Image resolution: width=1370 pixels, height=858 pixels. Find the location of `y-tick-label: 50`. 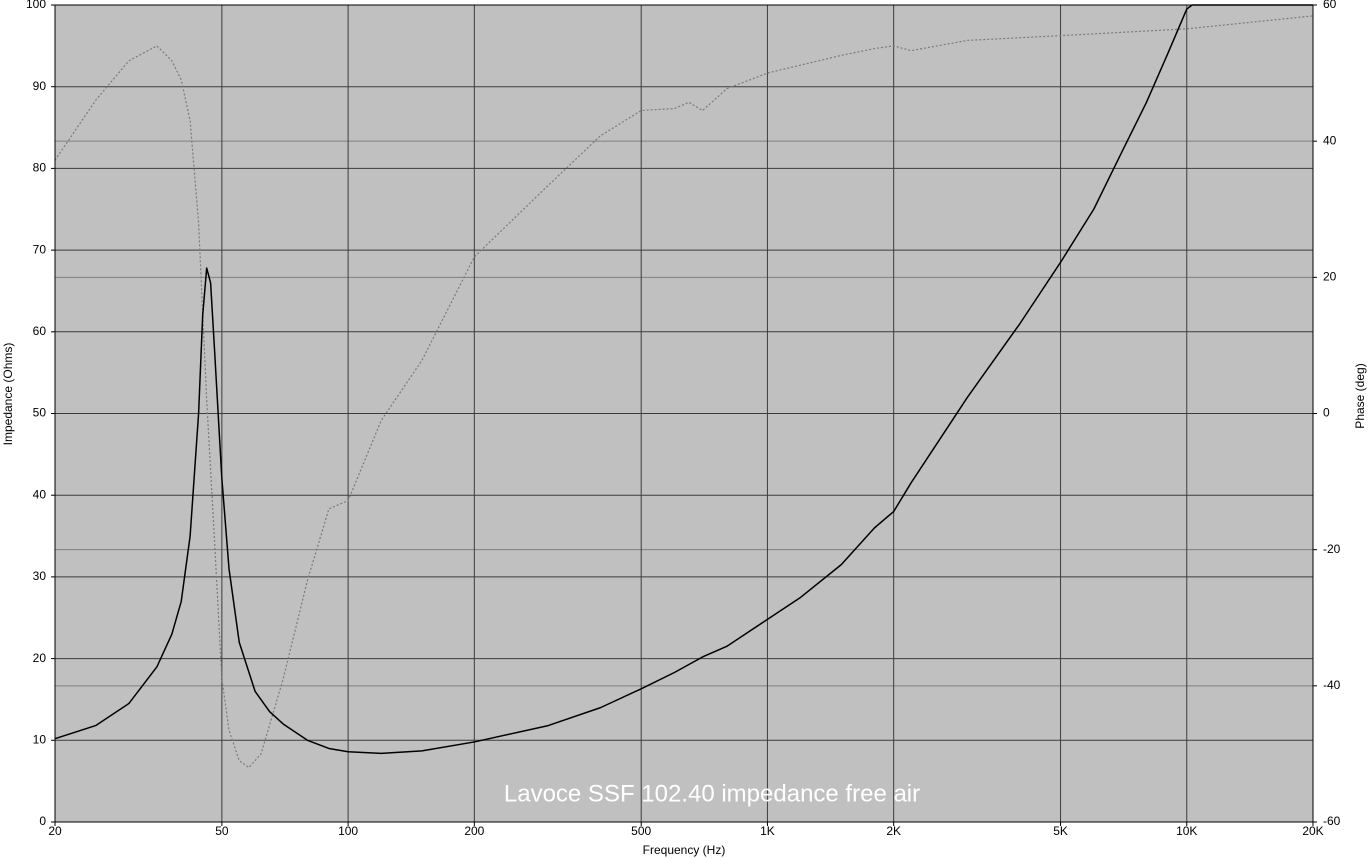

y-tick-label: 50 is located at coordinates (40, 413).